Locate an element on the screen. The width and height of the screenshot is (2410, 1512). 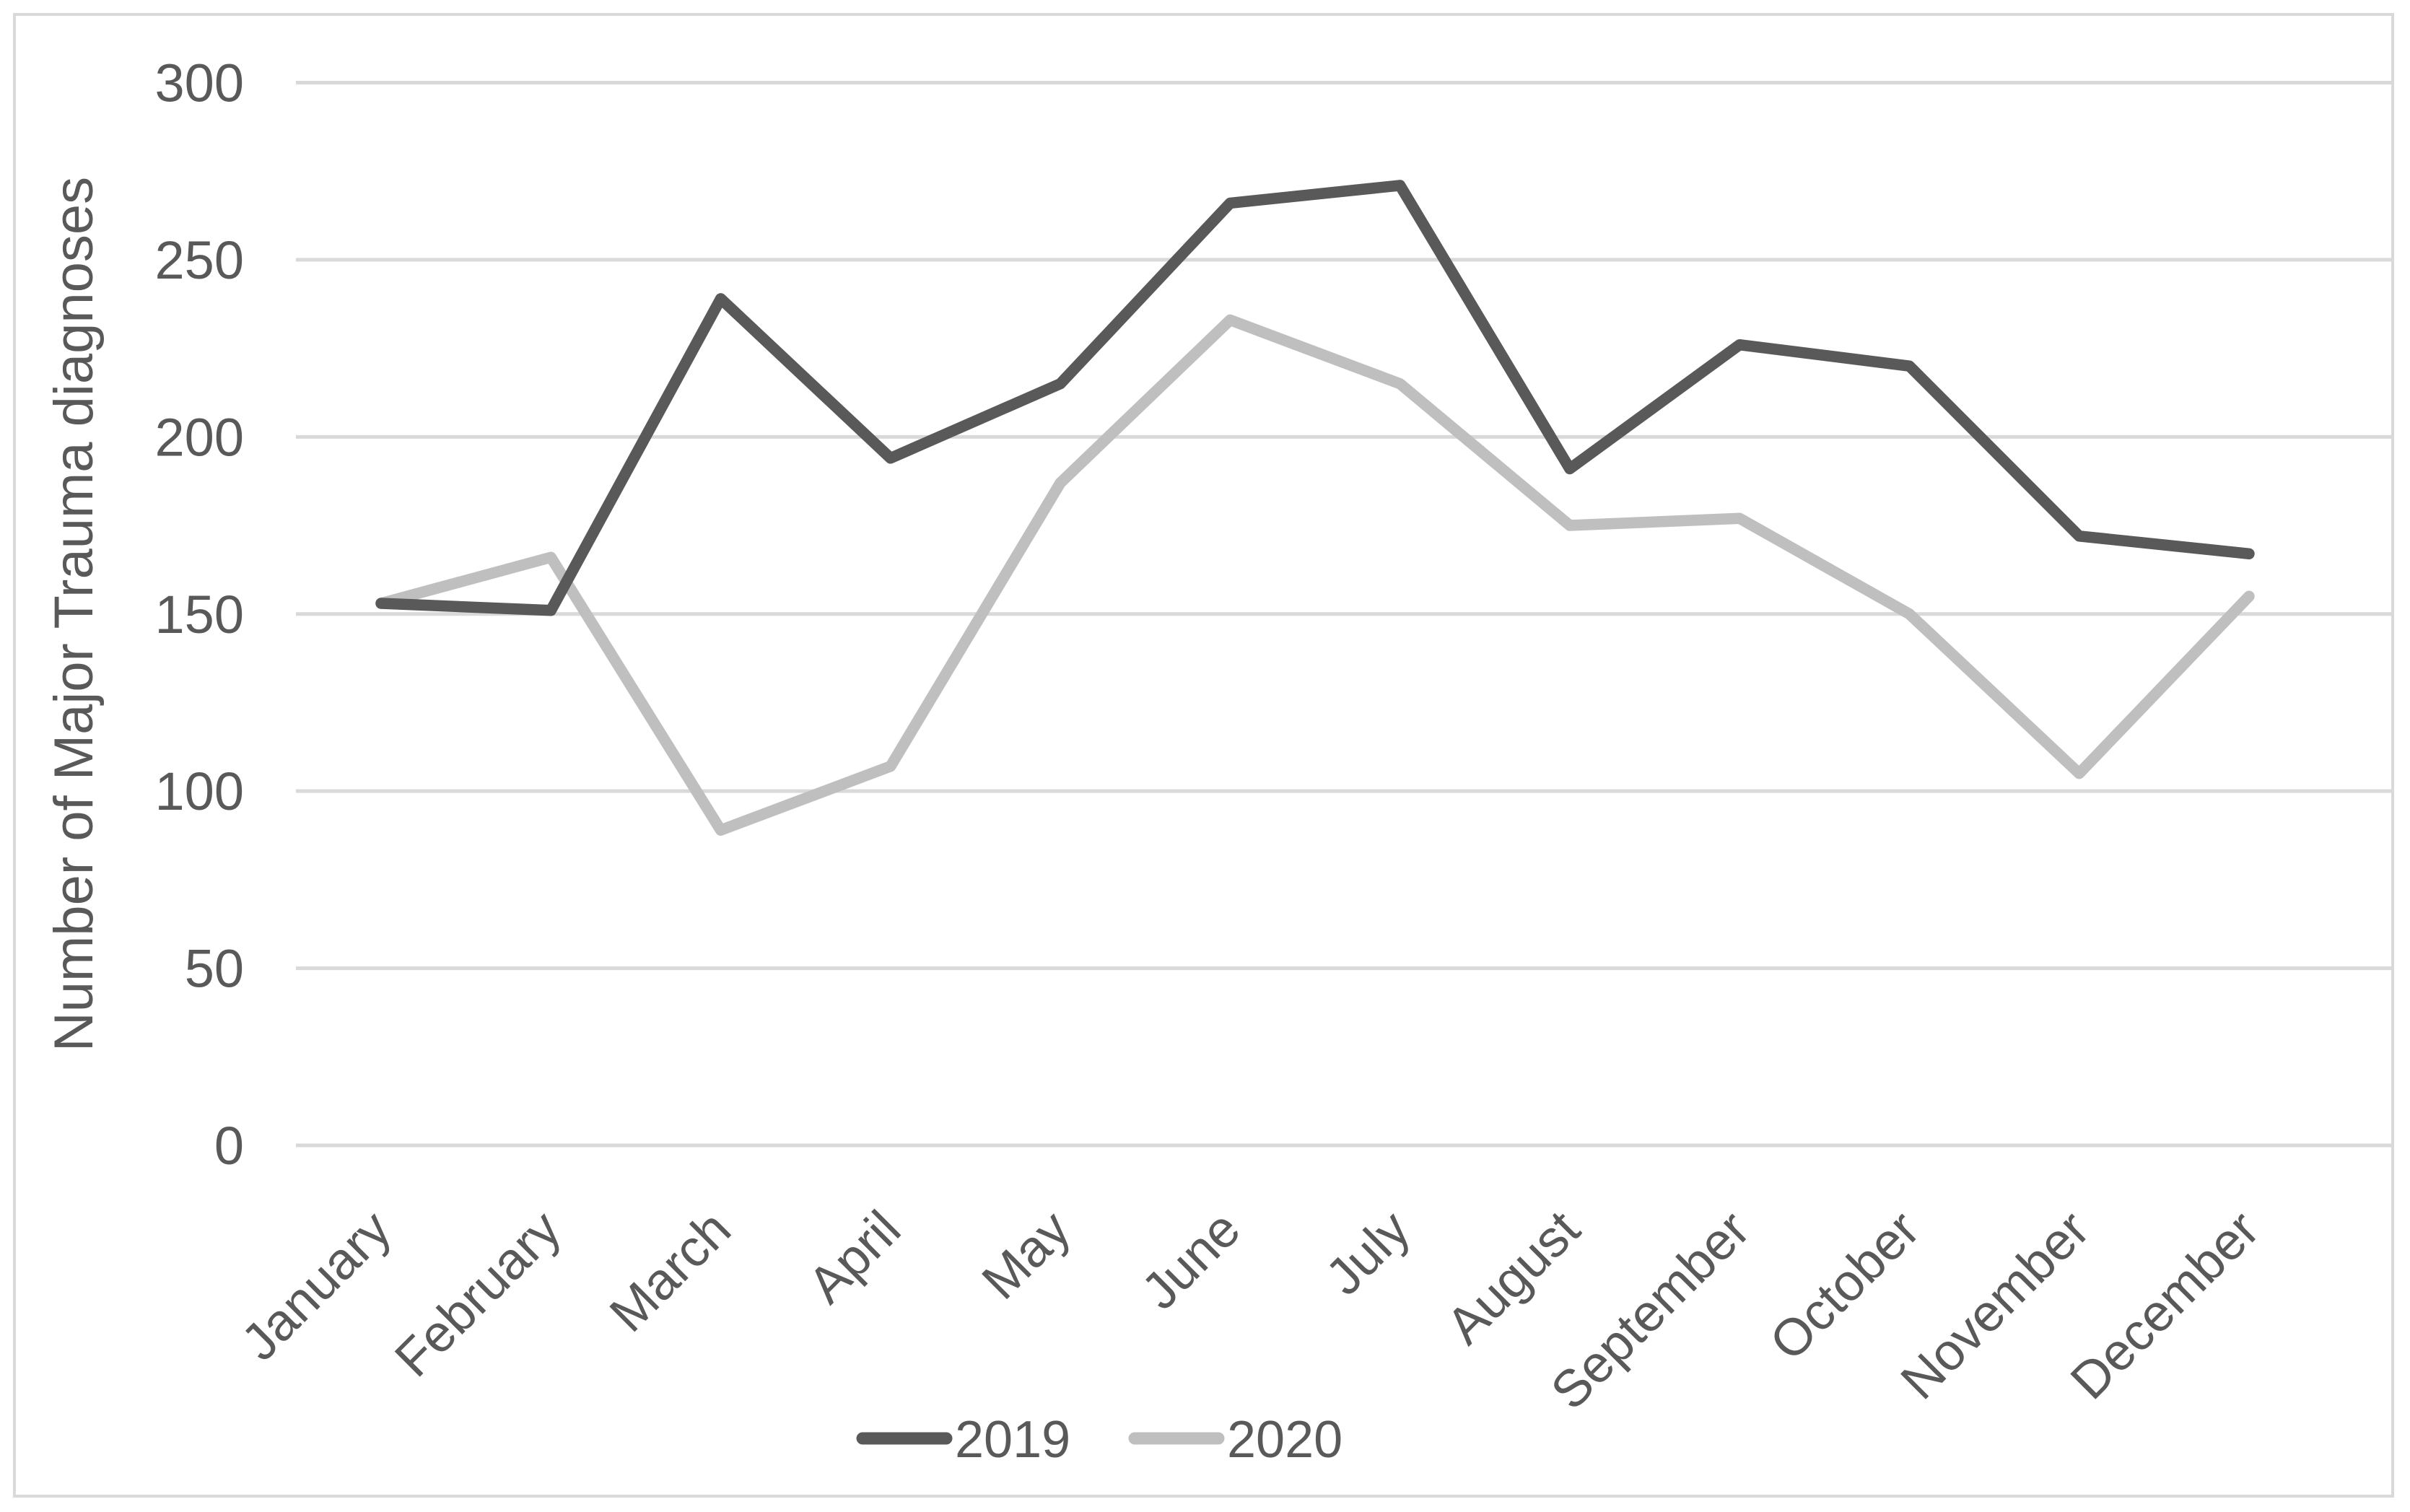
x-tick-label: May is located at coordinates (1027, 1255).